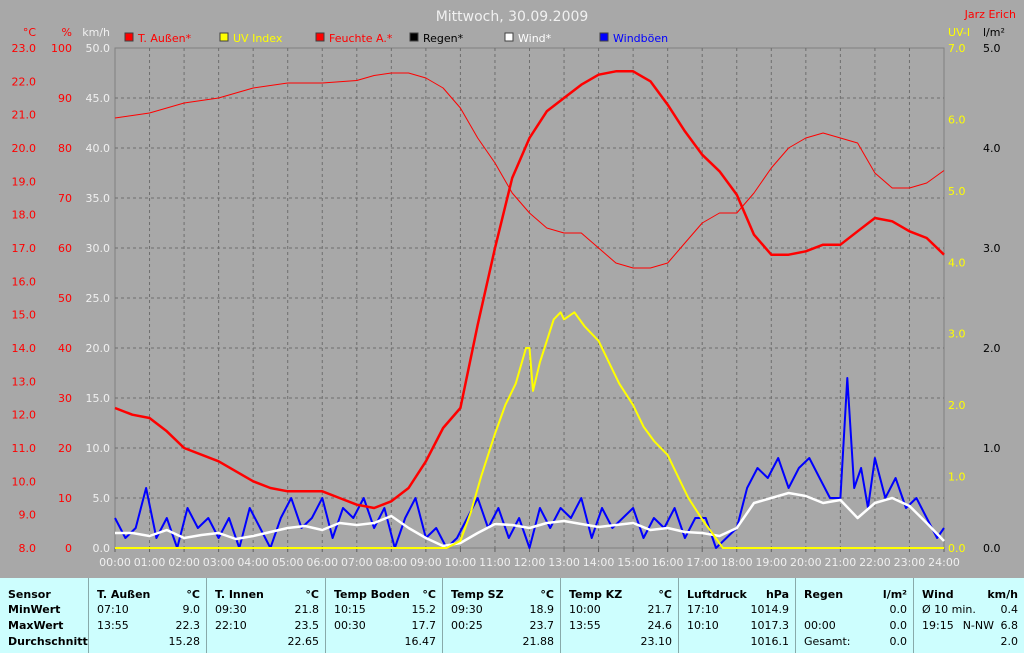 The height and width of the screenshot is (653, 1024). I want to click on stats-row: 10:00 21.7, so click(619, 609).